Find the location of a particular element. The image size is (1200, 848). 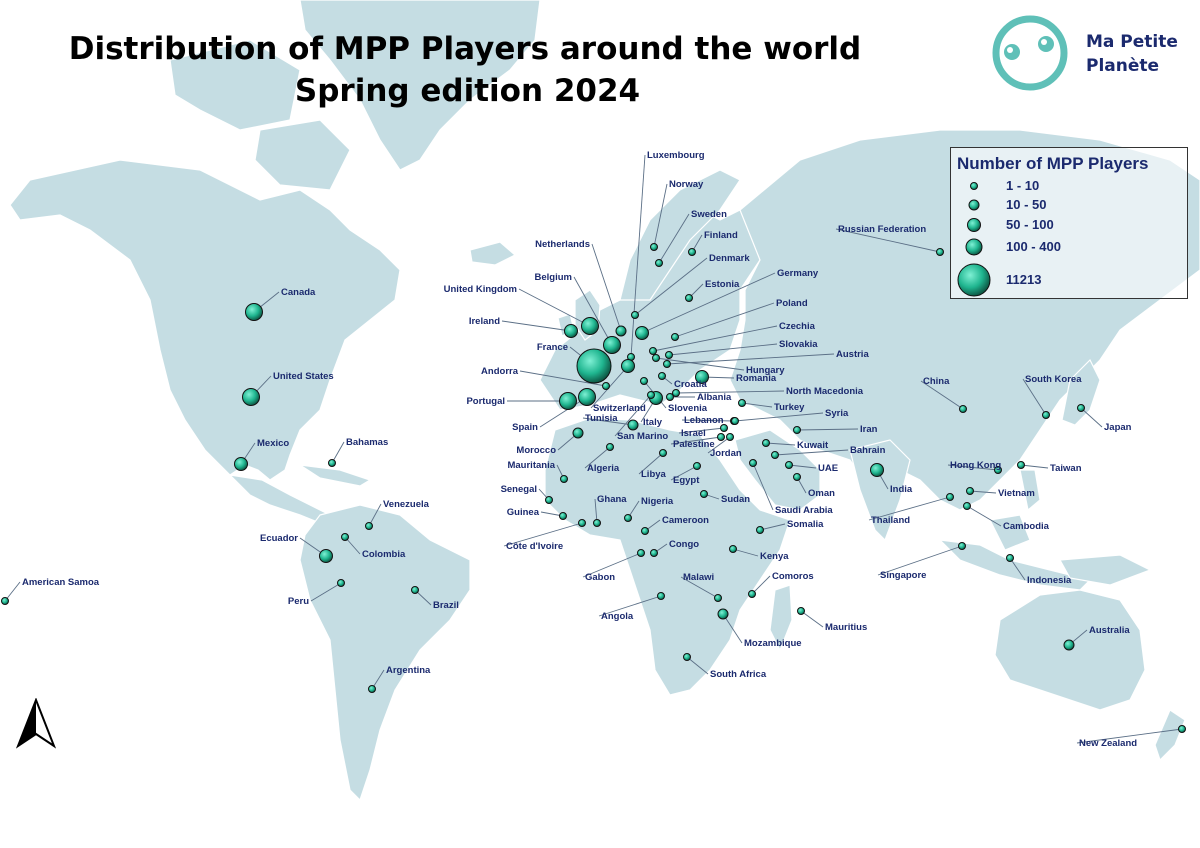

leader-line-lebanon is located at coordinates (708, 420).